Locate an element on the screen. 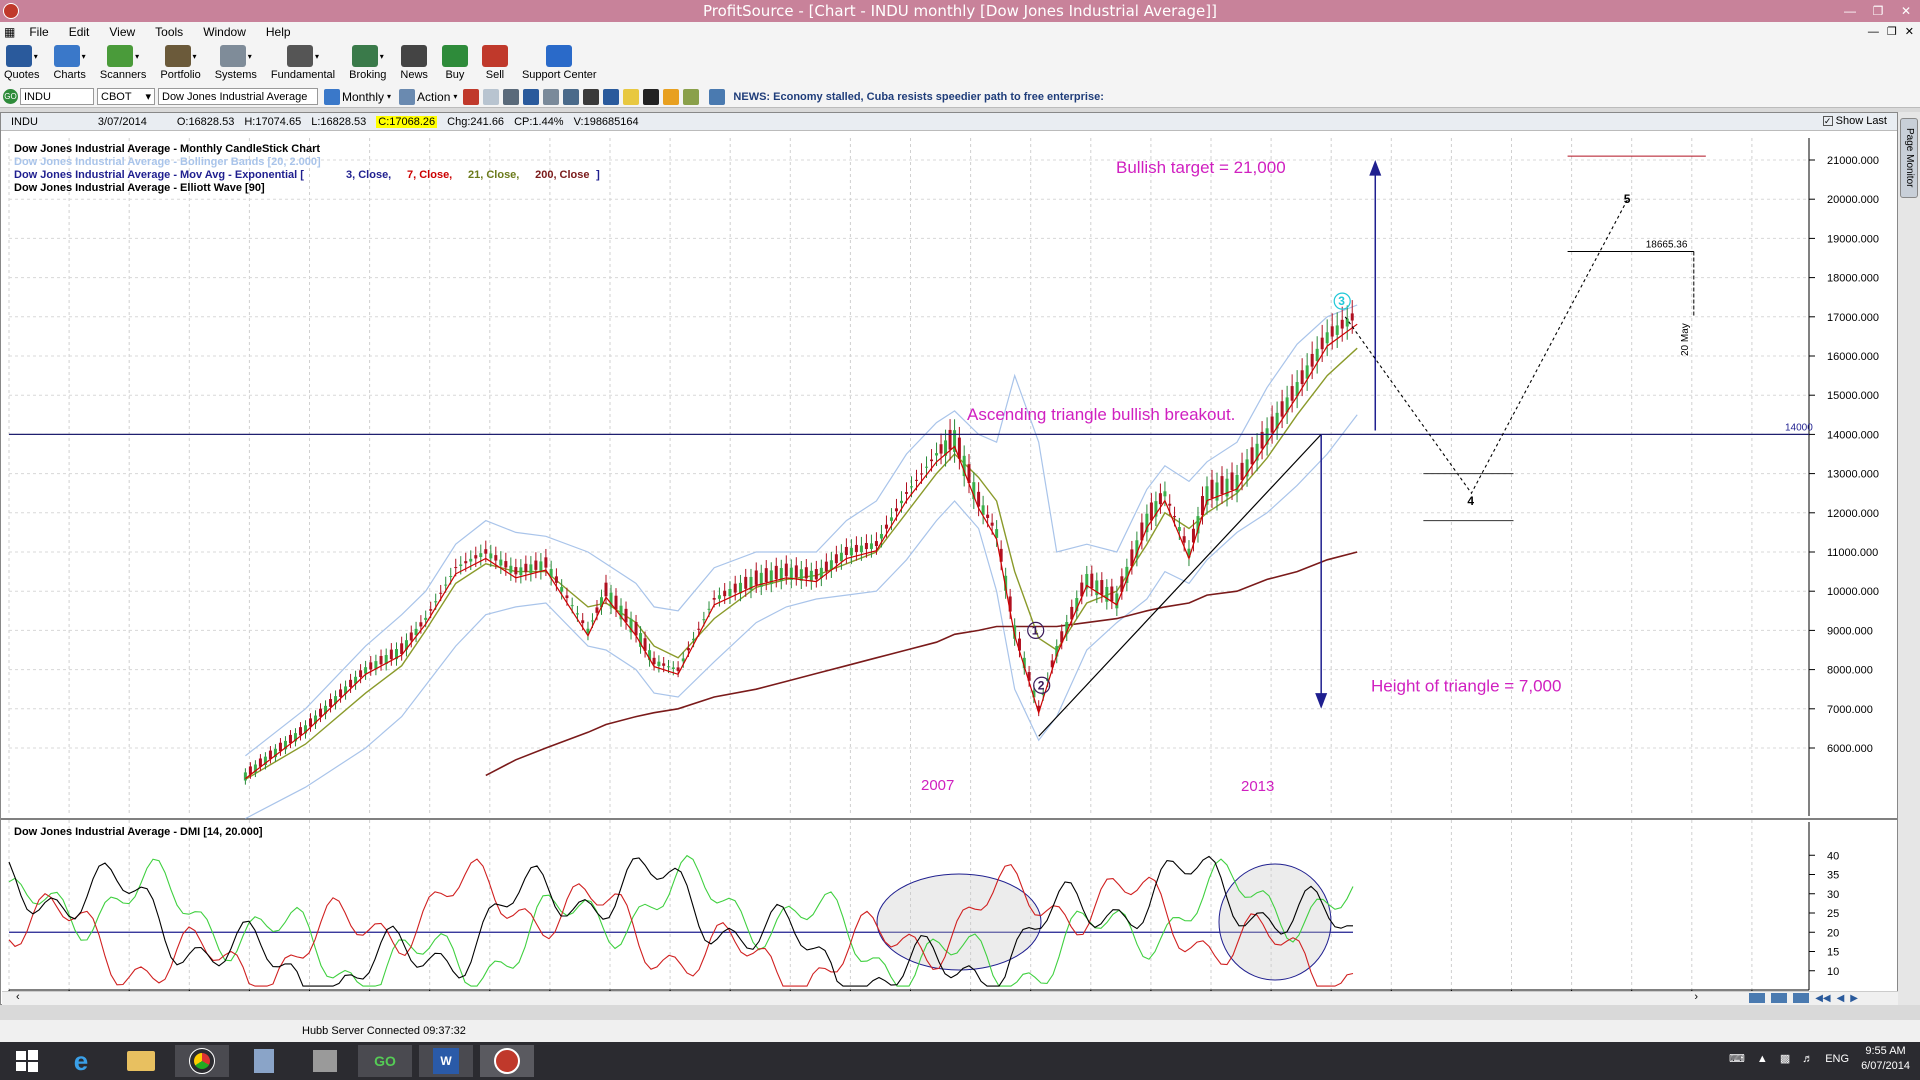 The width and height of the screenshot is (1920, 1080). menu-tools: Tools is located at coordinates (169, 32).